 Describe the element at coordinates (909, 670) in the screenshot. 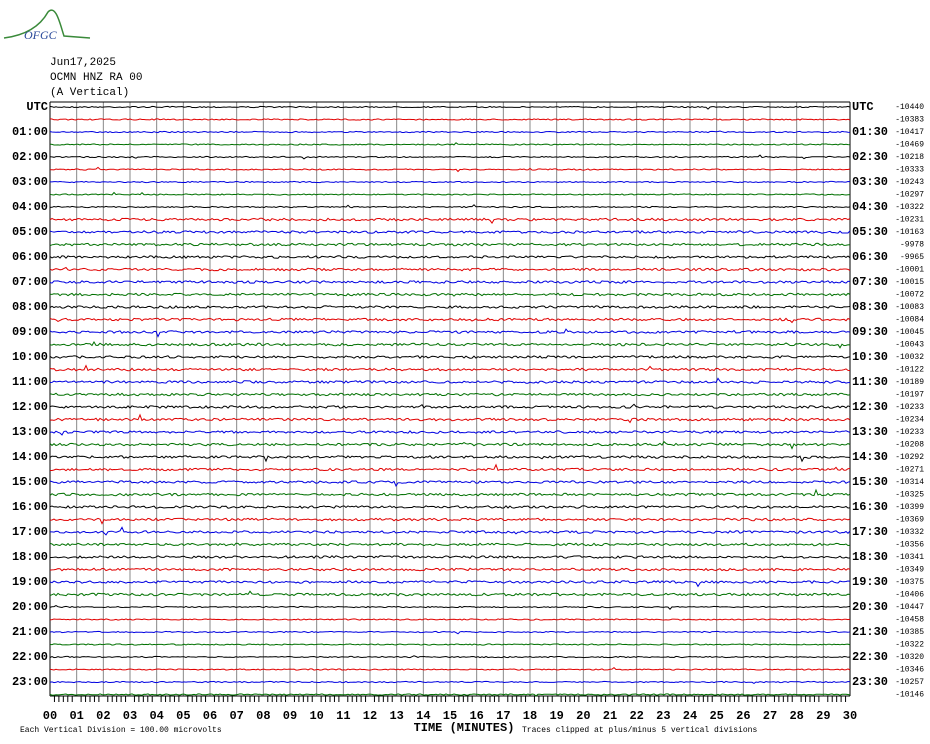

I see `trace-value: -10346` at that location.